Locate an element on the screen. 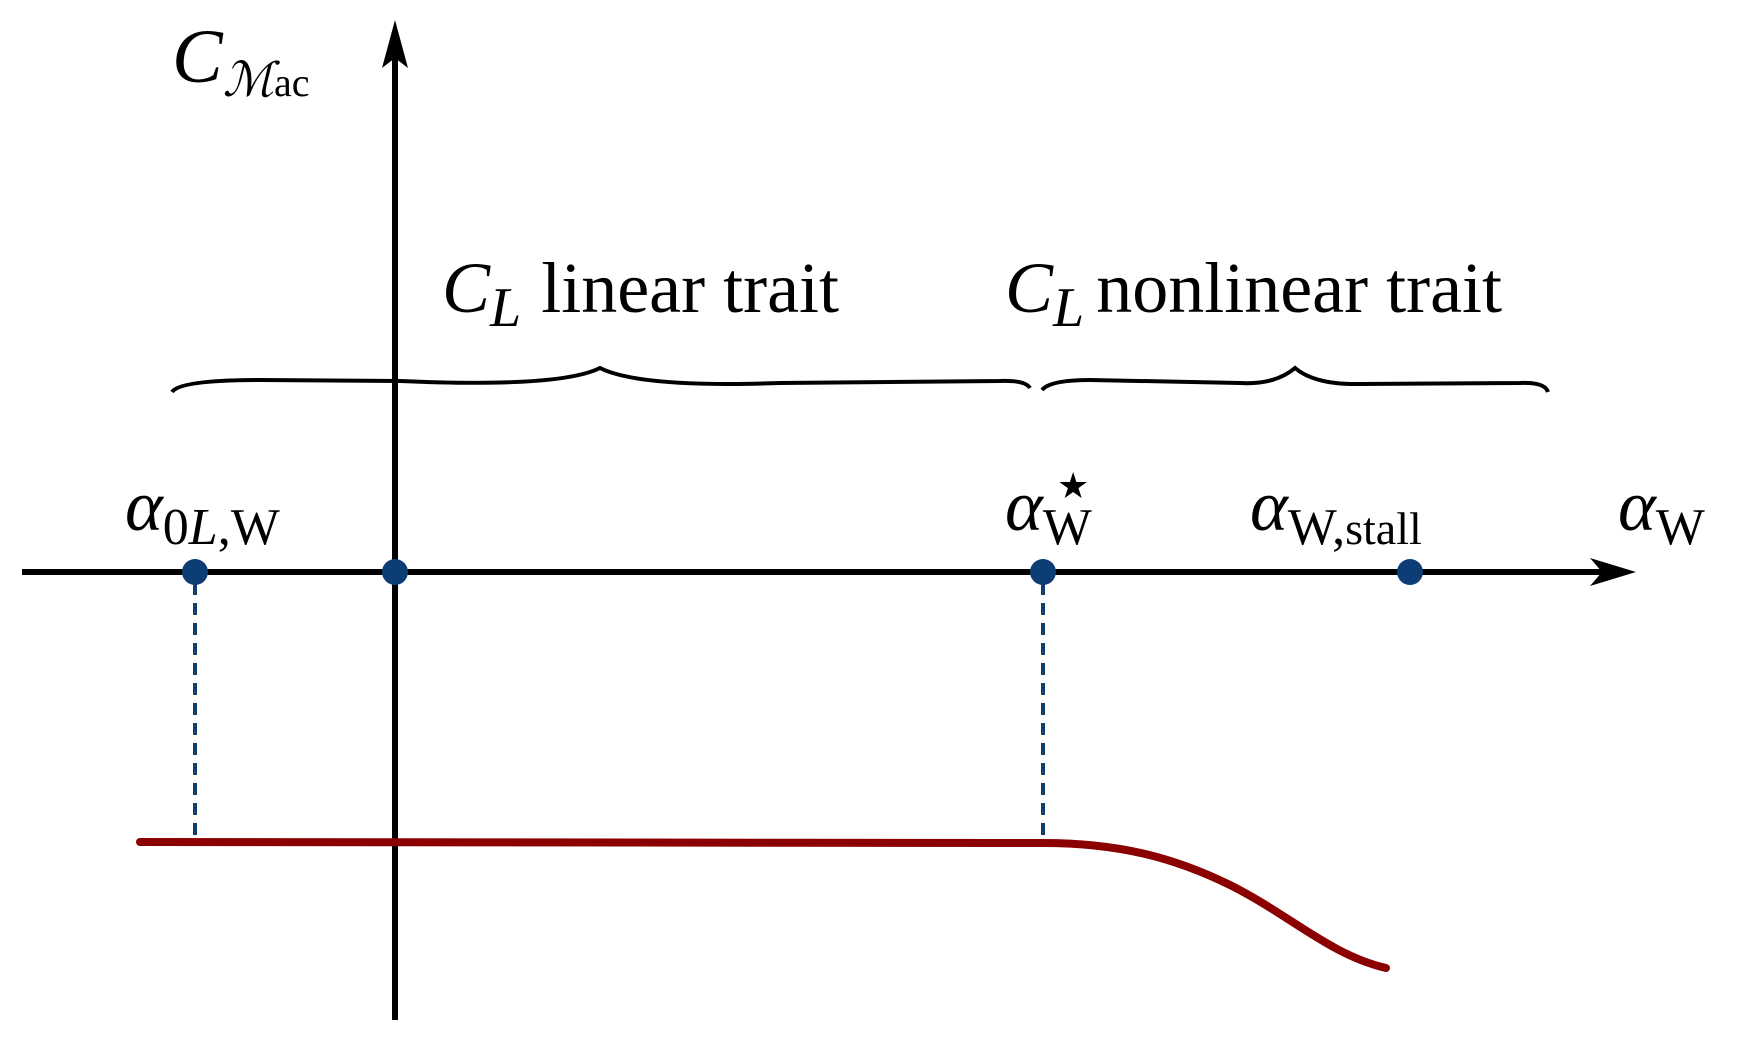  alpha-zero-lift-0: 0 is located at coordinates (176, 527).